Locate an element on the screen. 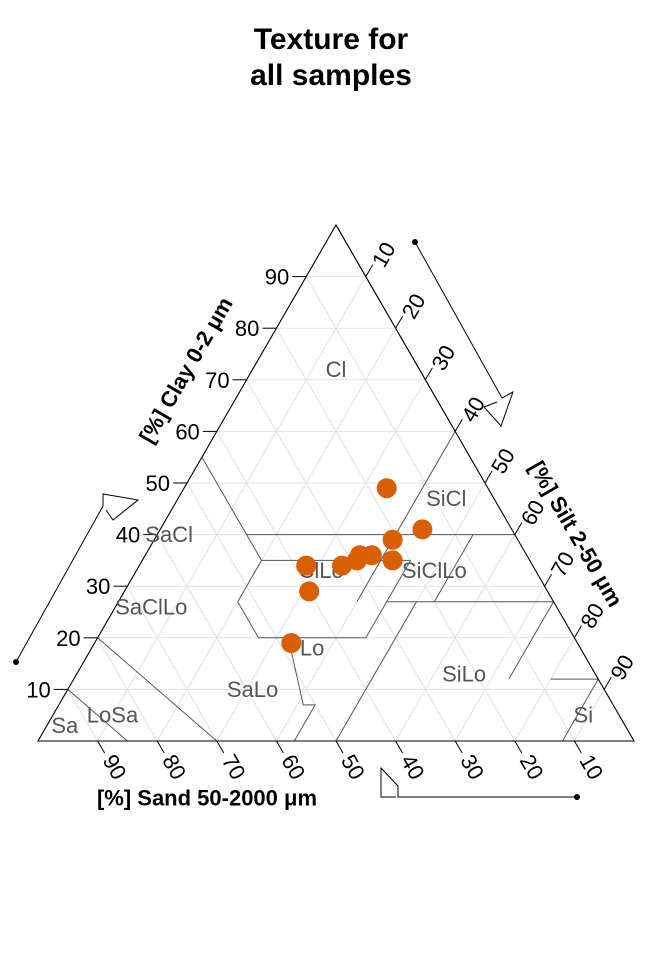 This screenshot has width=672, height=960. sand-tick-label: 60 is located at coordinates (293, 767).